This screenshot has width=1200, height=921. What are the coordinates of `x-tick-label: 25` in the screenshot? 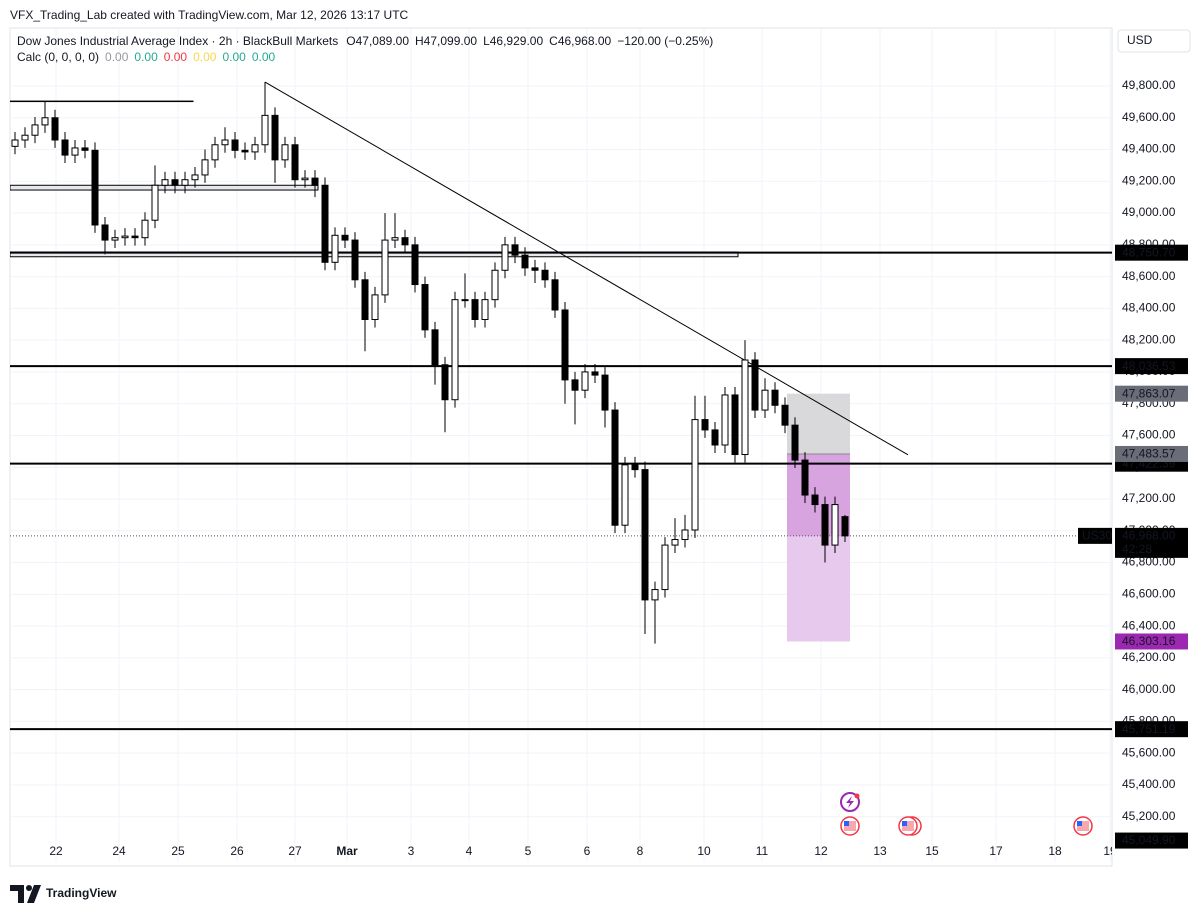 It's located at (178, 851).